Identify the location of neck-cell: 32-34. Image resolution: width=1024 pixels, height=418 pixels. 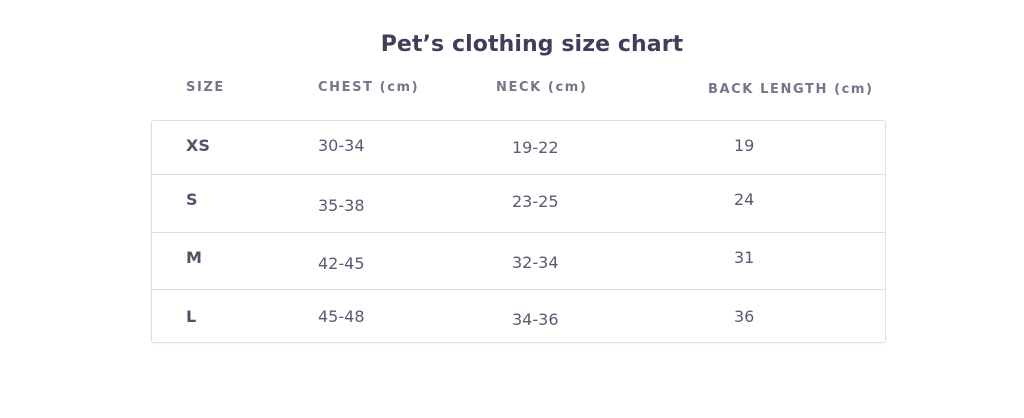
(535, 262).